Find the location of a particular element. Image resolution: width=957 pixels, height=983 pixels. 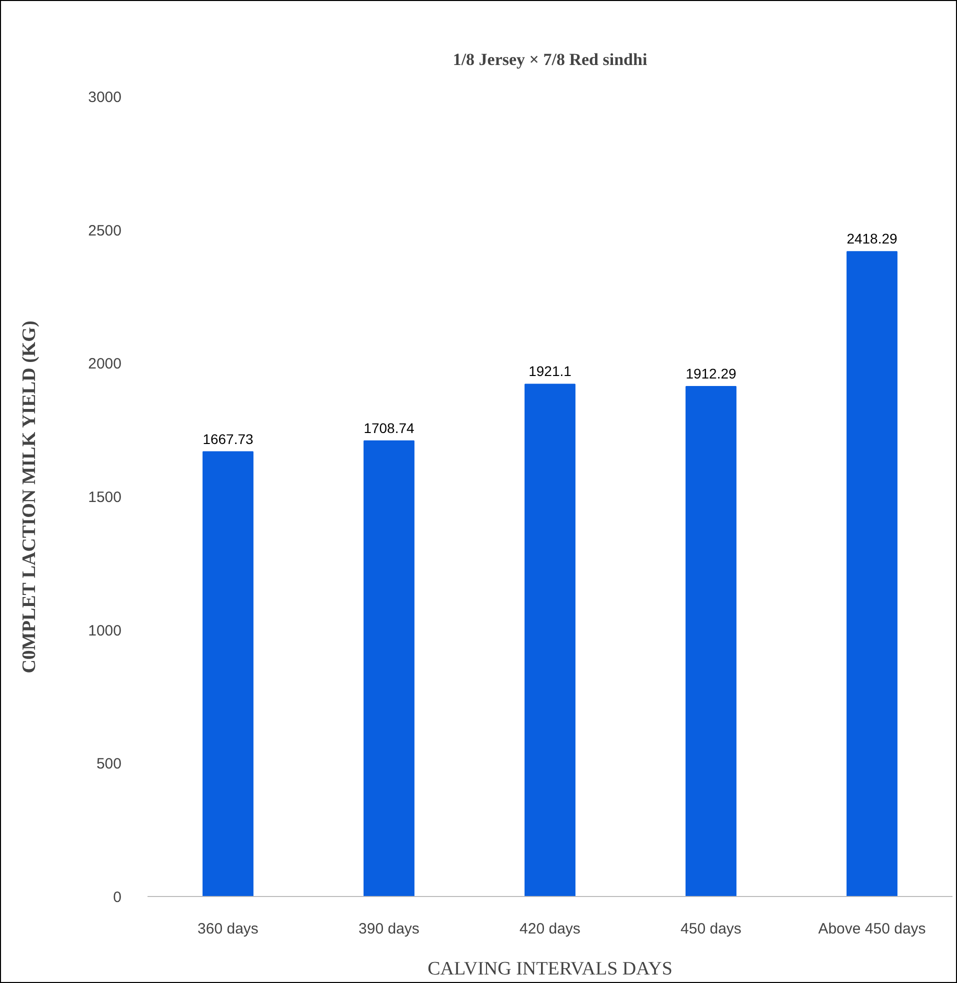

data-label: 1708.74 is located at coordinates (389, 428).